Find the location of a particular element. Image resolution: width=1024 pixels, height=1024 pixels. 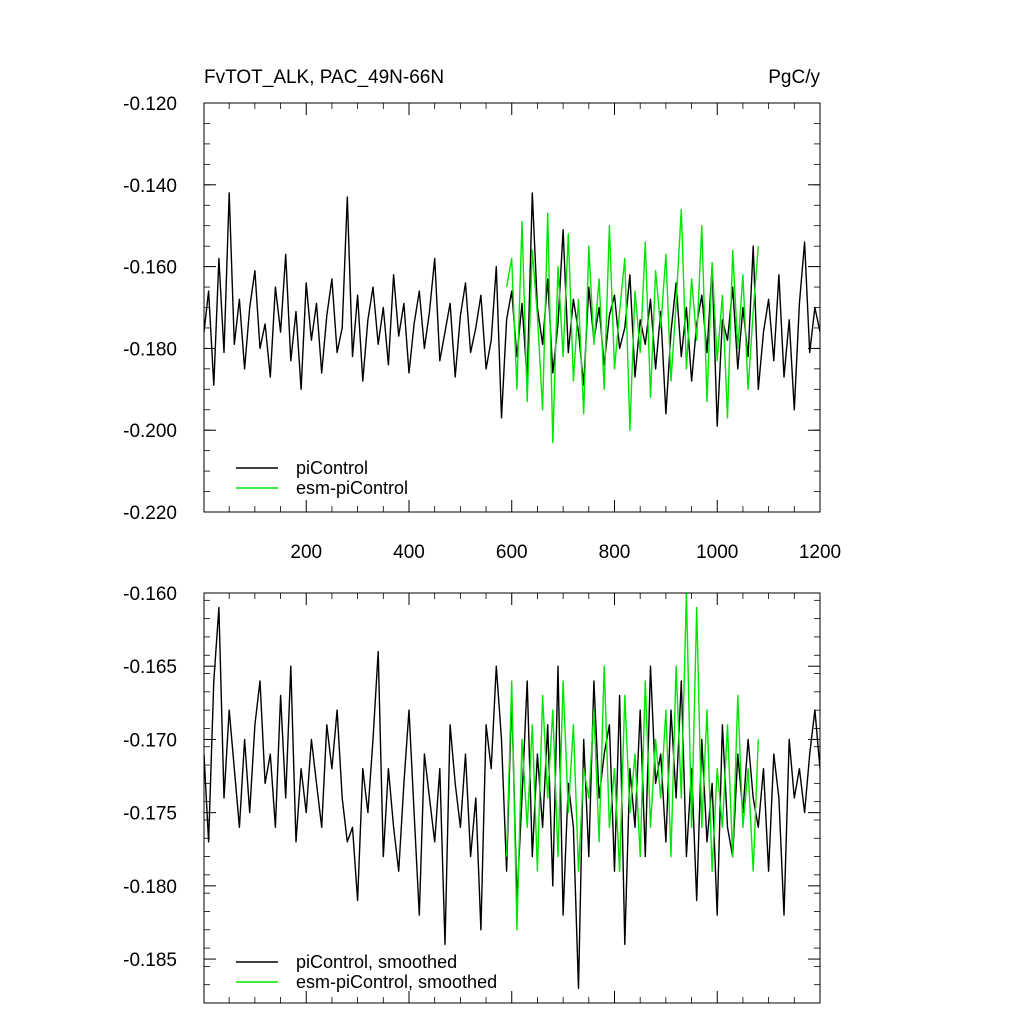

y-tick-label: -0.170 is located at coordinates (150, 740).